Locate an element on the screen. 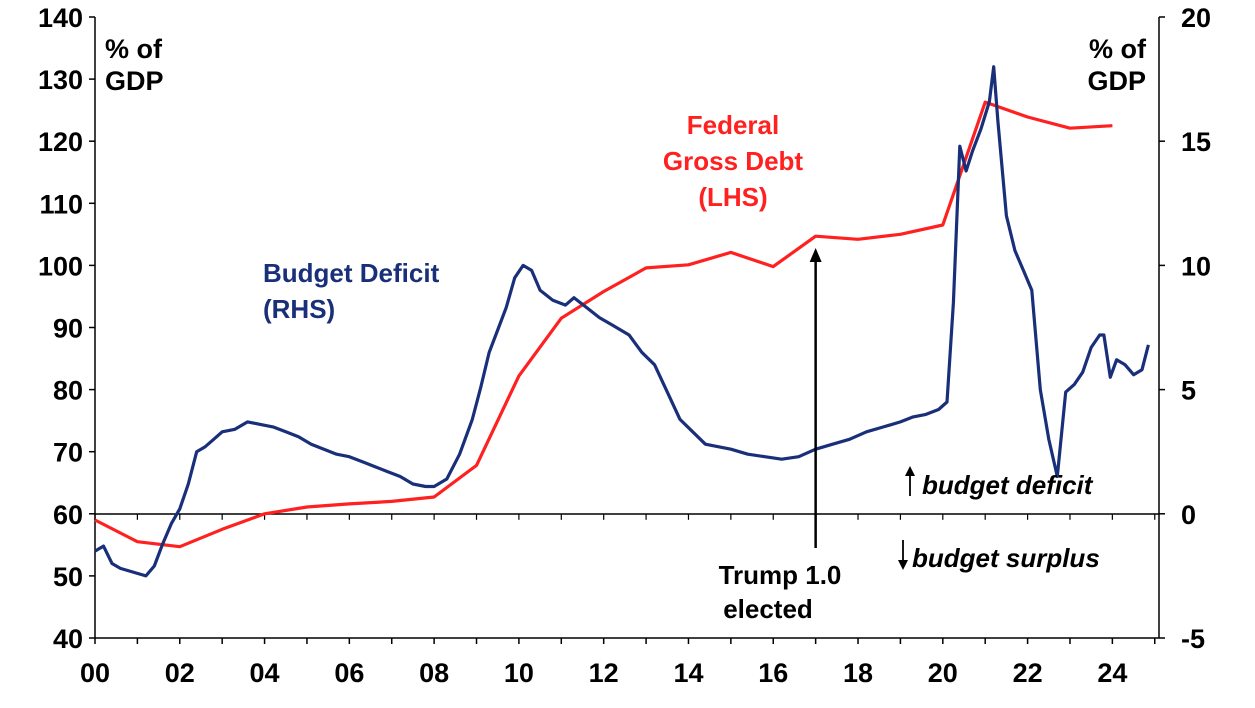 This screenshot has width=1255, height=708. right-axis-tick-label: 10 is located at coordinates (1196, 266).